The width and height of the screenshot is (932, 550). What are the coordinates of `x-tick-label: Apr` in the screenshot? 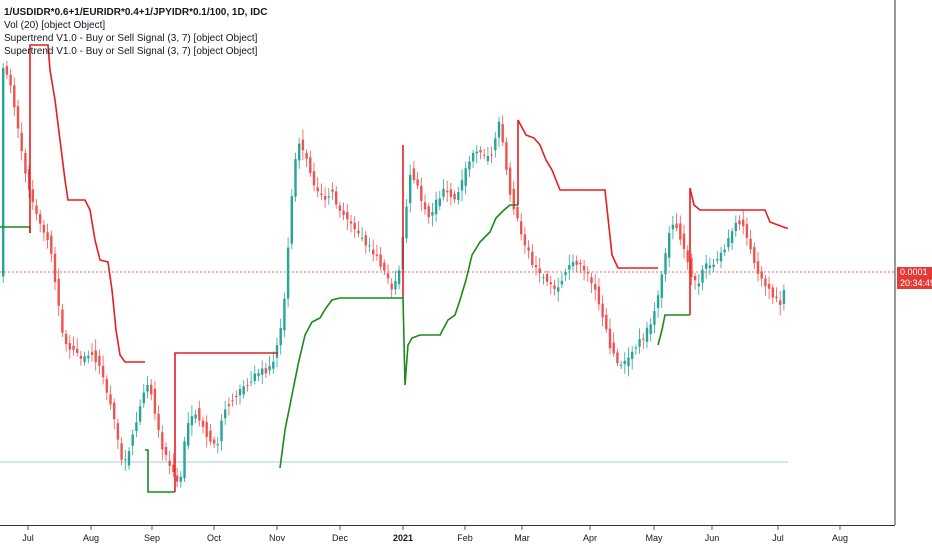 It's located at (590, 538).